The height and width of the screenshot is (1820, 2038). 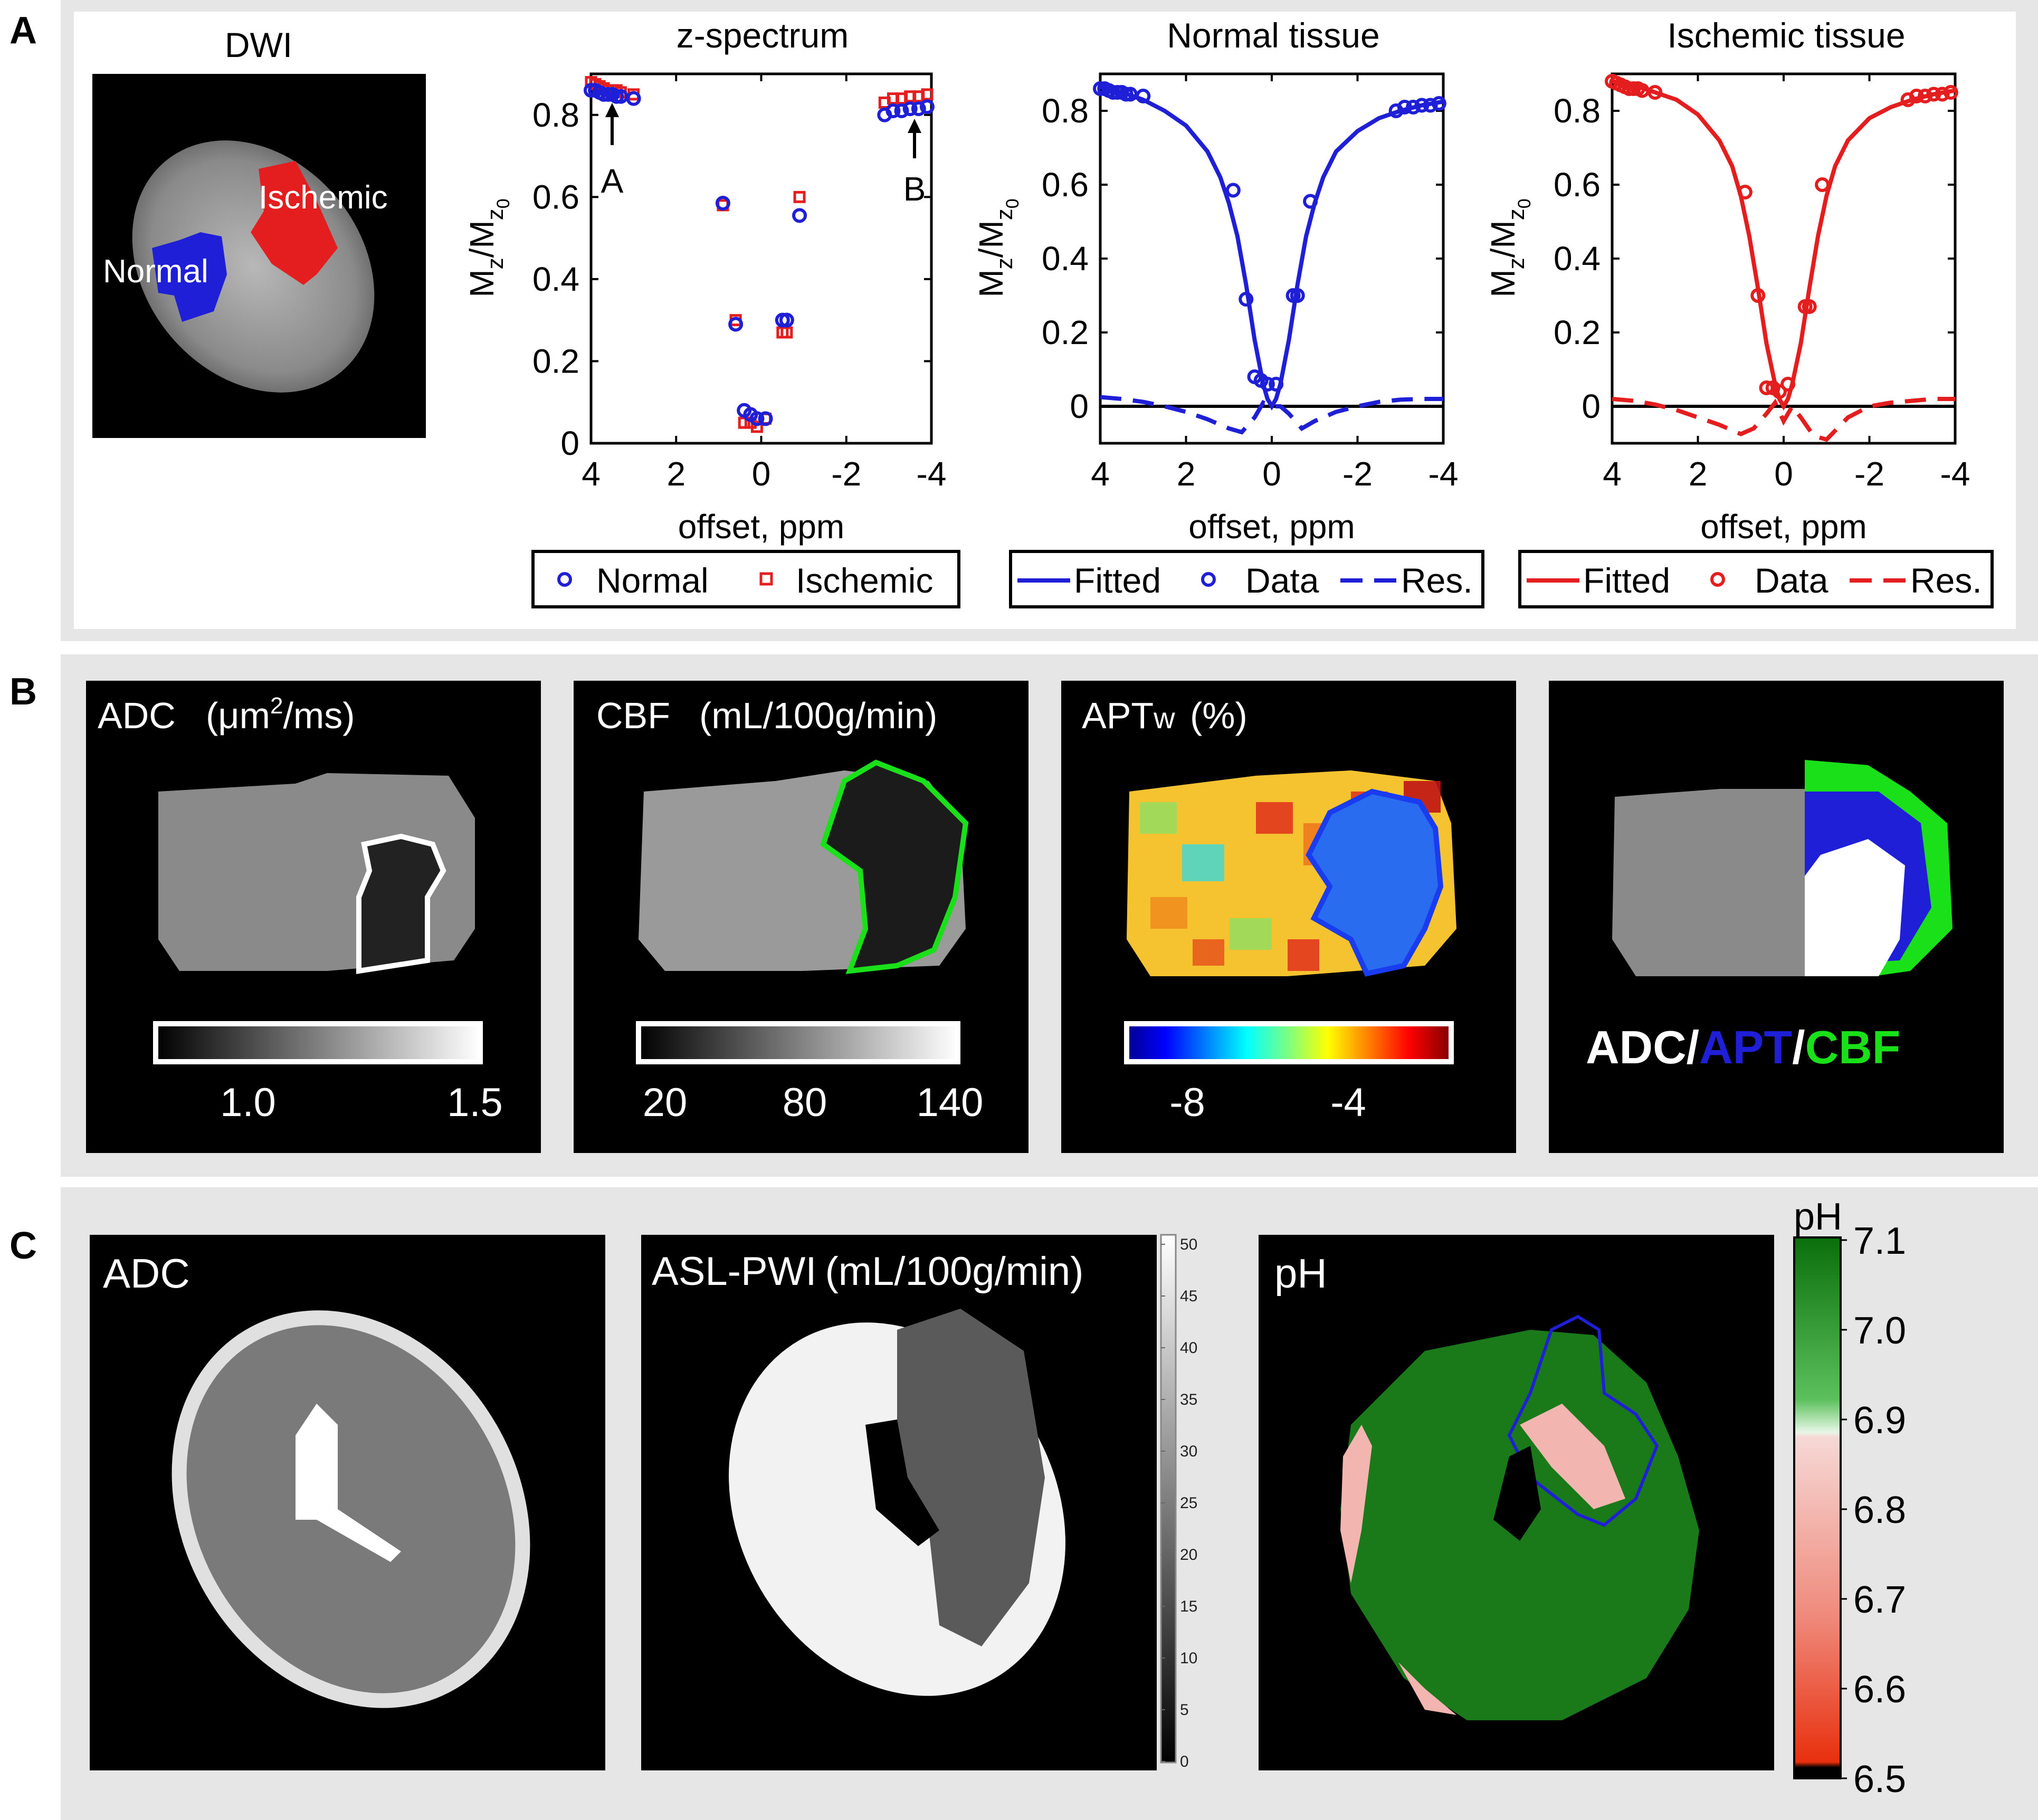 What do you see at coordinates (1188, 1244) in the screenshot?
I see `asl-tick-label: 50` at bounding box center [1188, 1244].